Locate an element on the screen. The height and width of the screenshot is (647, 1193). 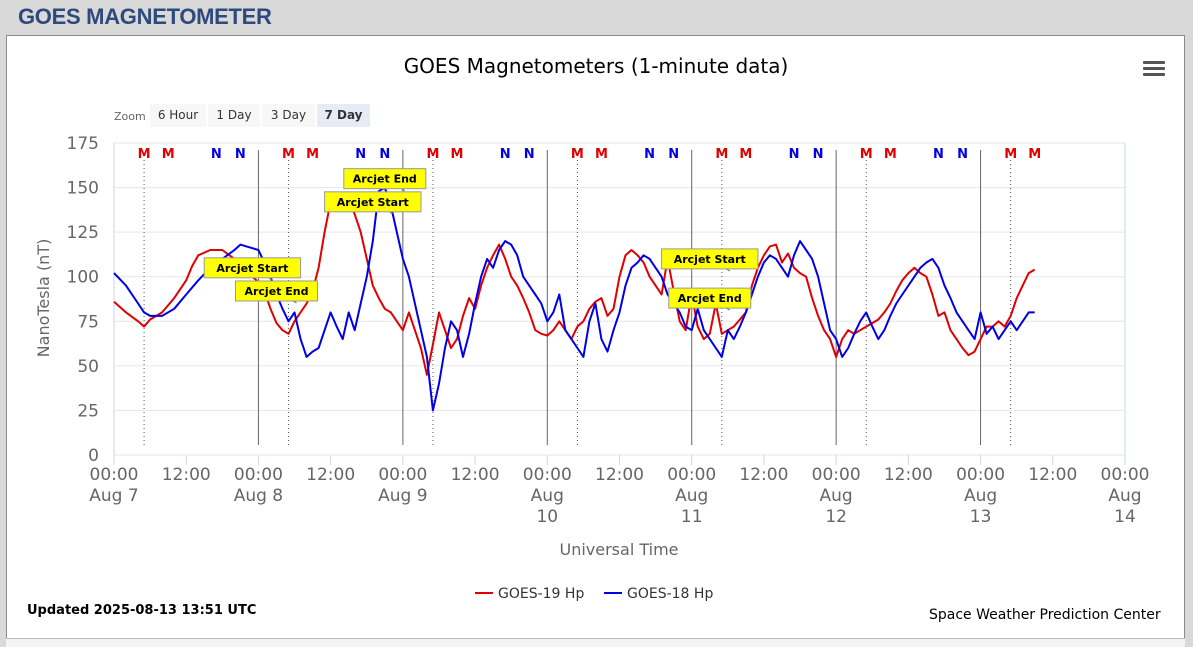
x-tick-label: 12 is located at coordinates (836, 517).